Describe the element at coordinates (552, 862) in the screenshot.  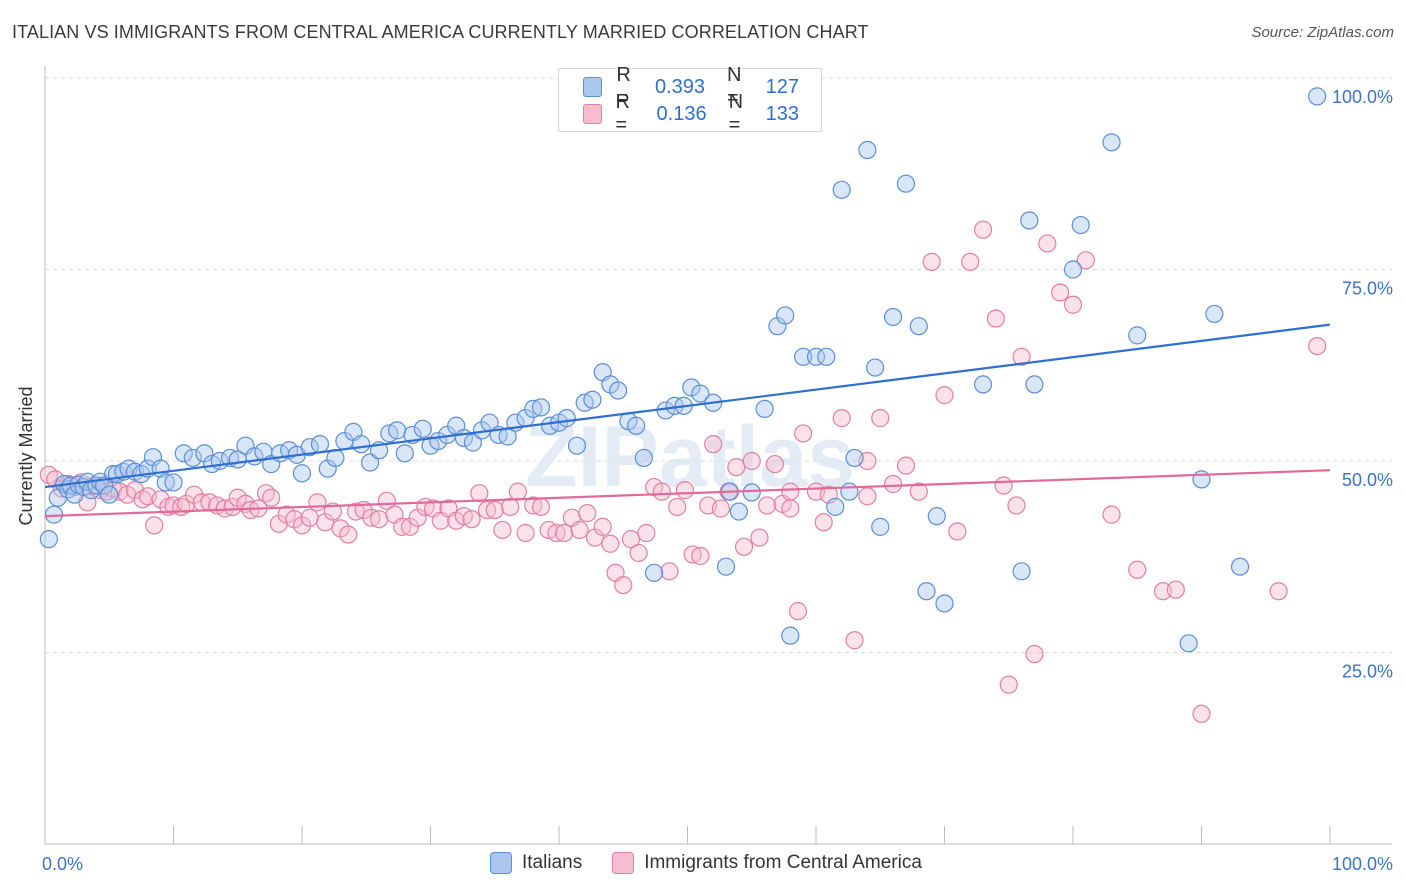
I see `legend-label-italians: Italians` at that location.